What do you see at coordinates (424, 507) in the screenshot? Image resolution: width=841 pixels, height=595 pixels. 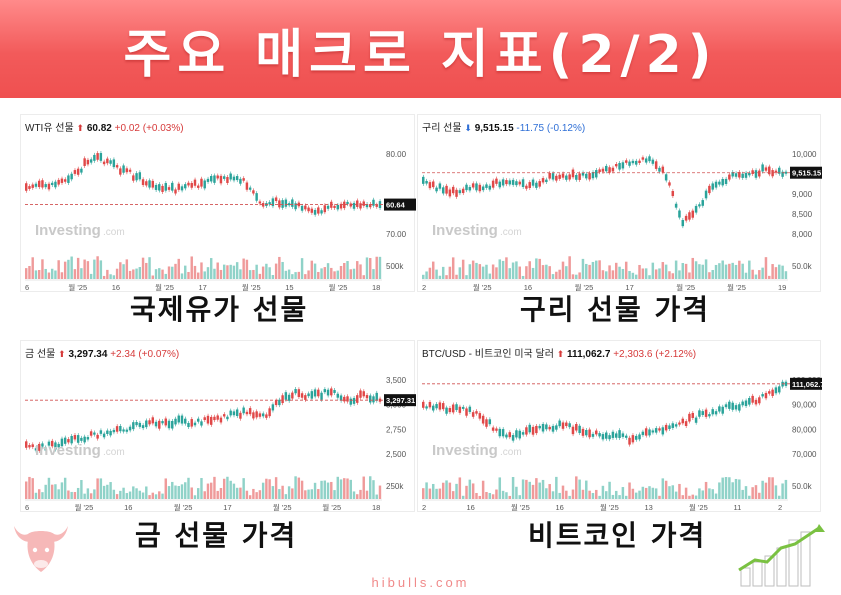 I see `x-tick-label: 2` at bounding box center [424, 507].